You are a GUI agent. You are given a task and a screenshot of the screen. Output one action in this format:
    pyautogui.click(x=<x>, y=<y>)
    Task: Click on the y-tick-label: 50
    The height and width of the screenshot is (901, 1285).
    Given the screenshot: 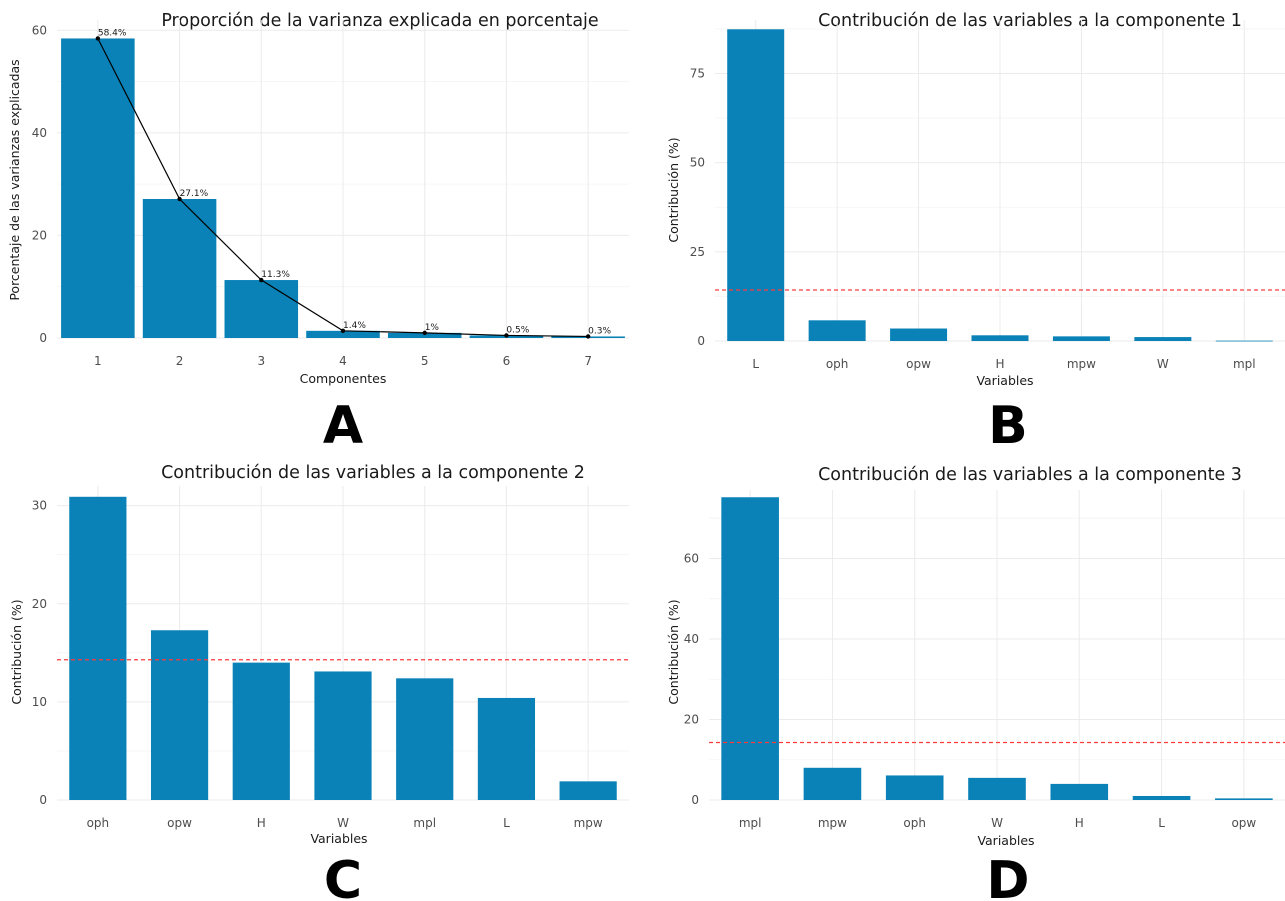 What is the action you would take?
    pyautogui.click(x=697, y=163)
    